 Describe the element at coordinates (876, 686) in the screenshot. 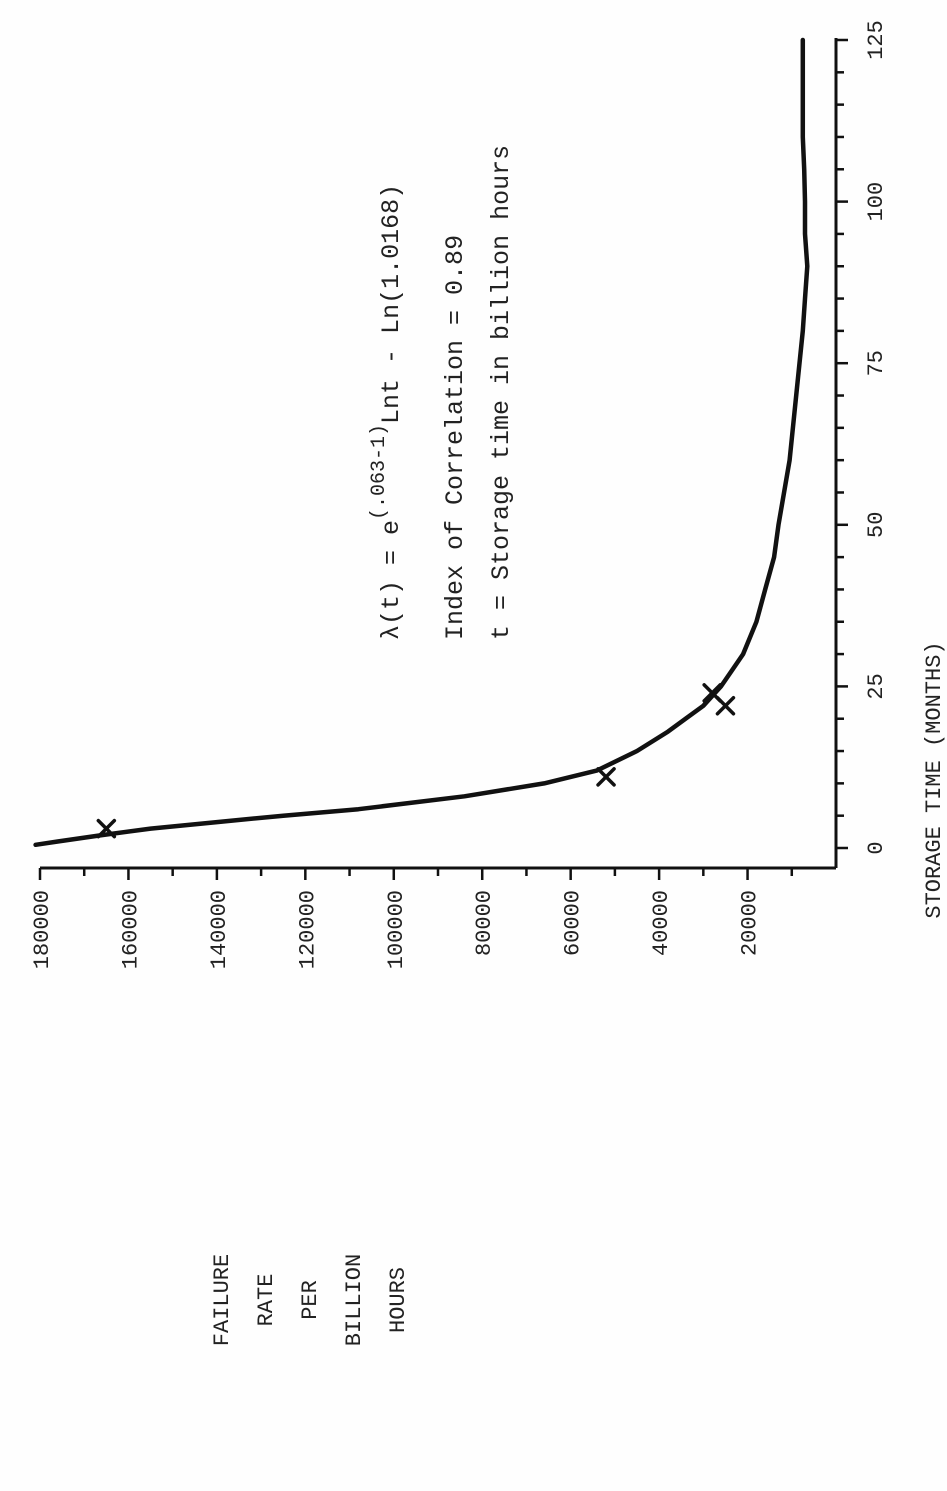

I see `x-tick-label: 25` at that location.